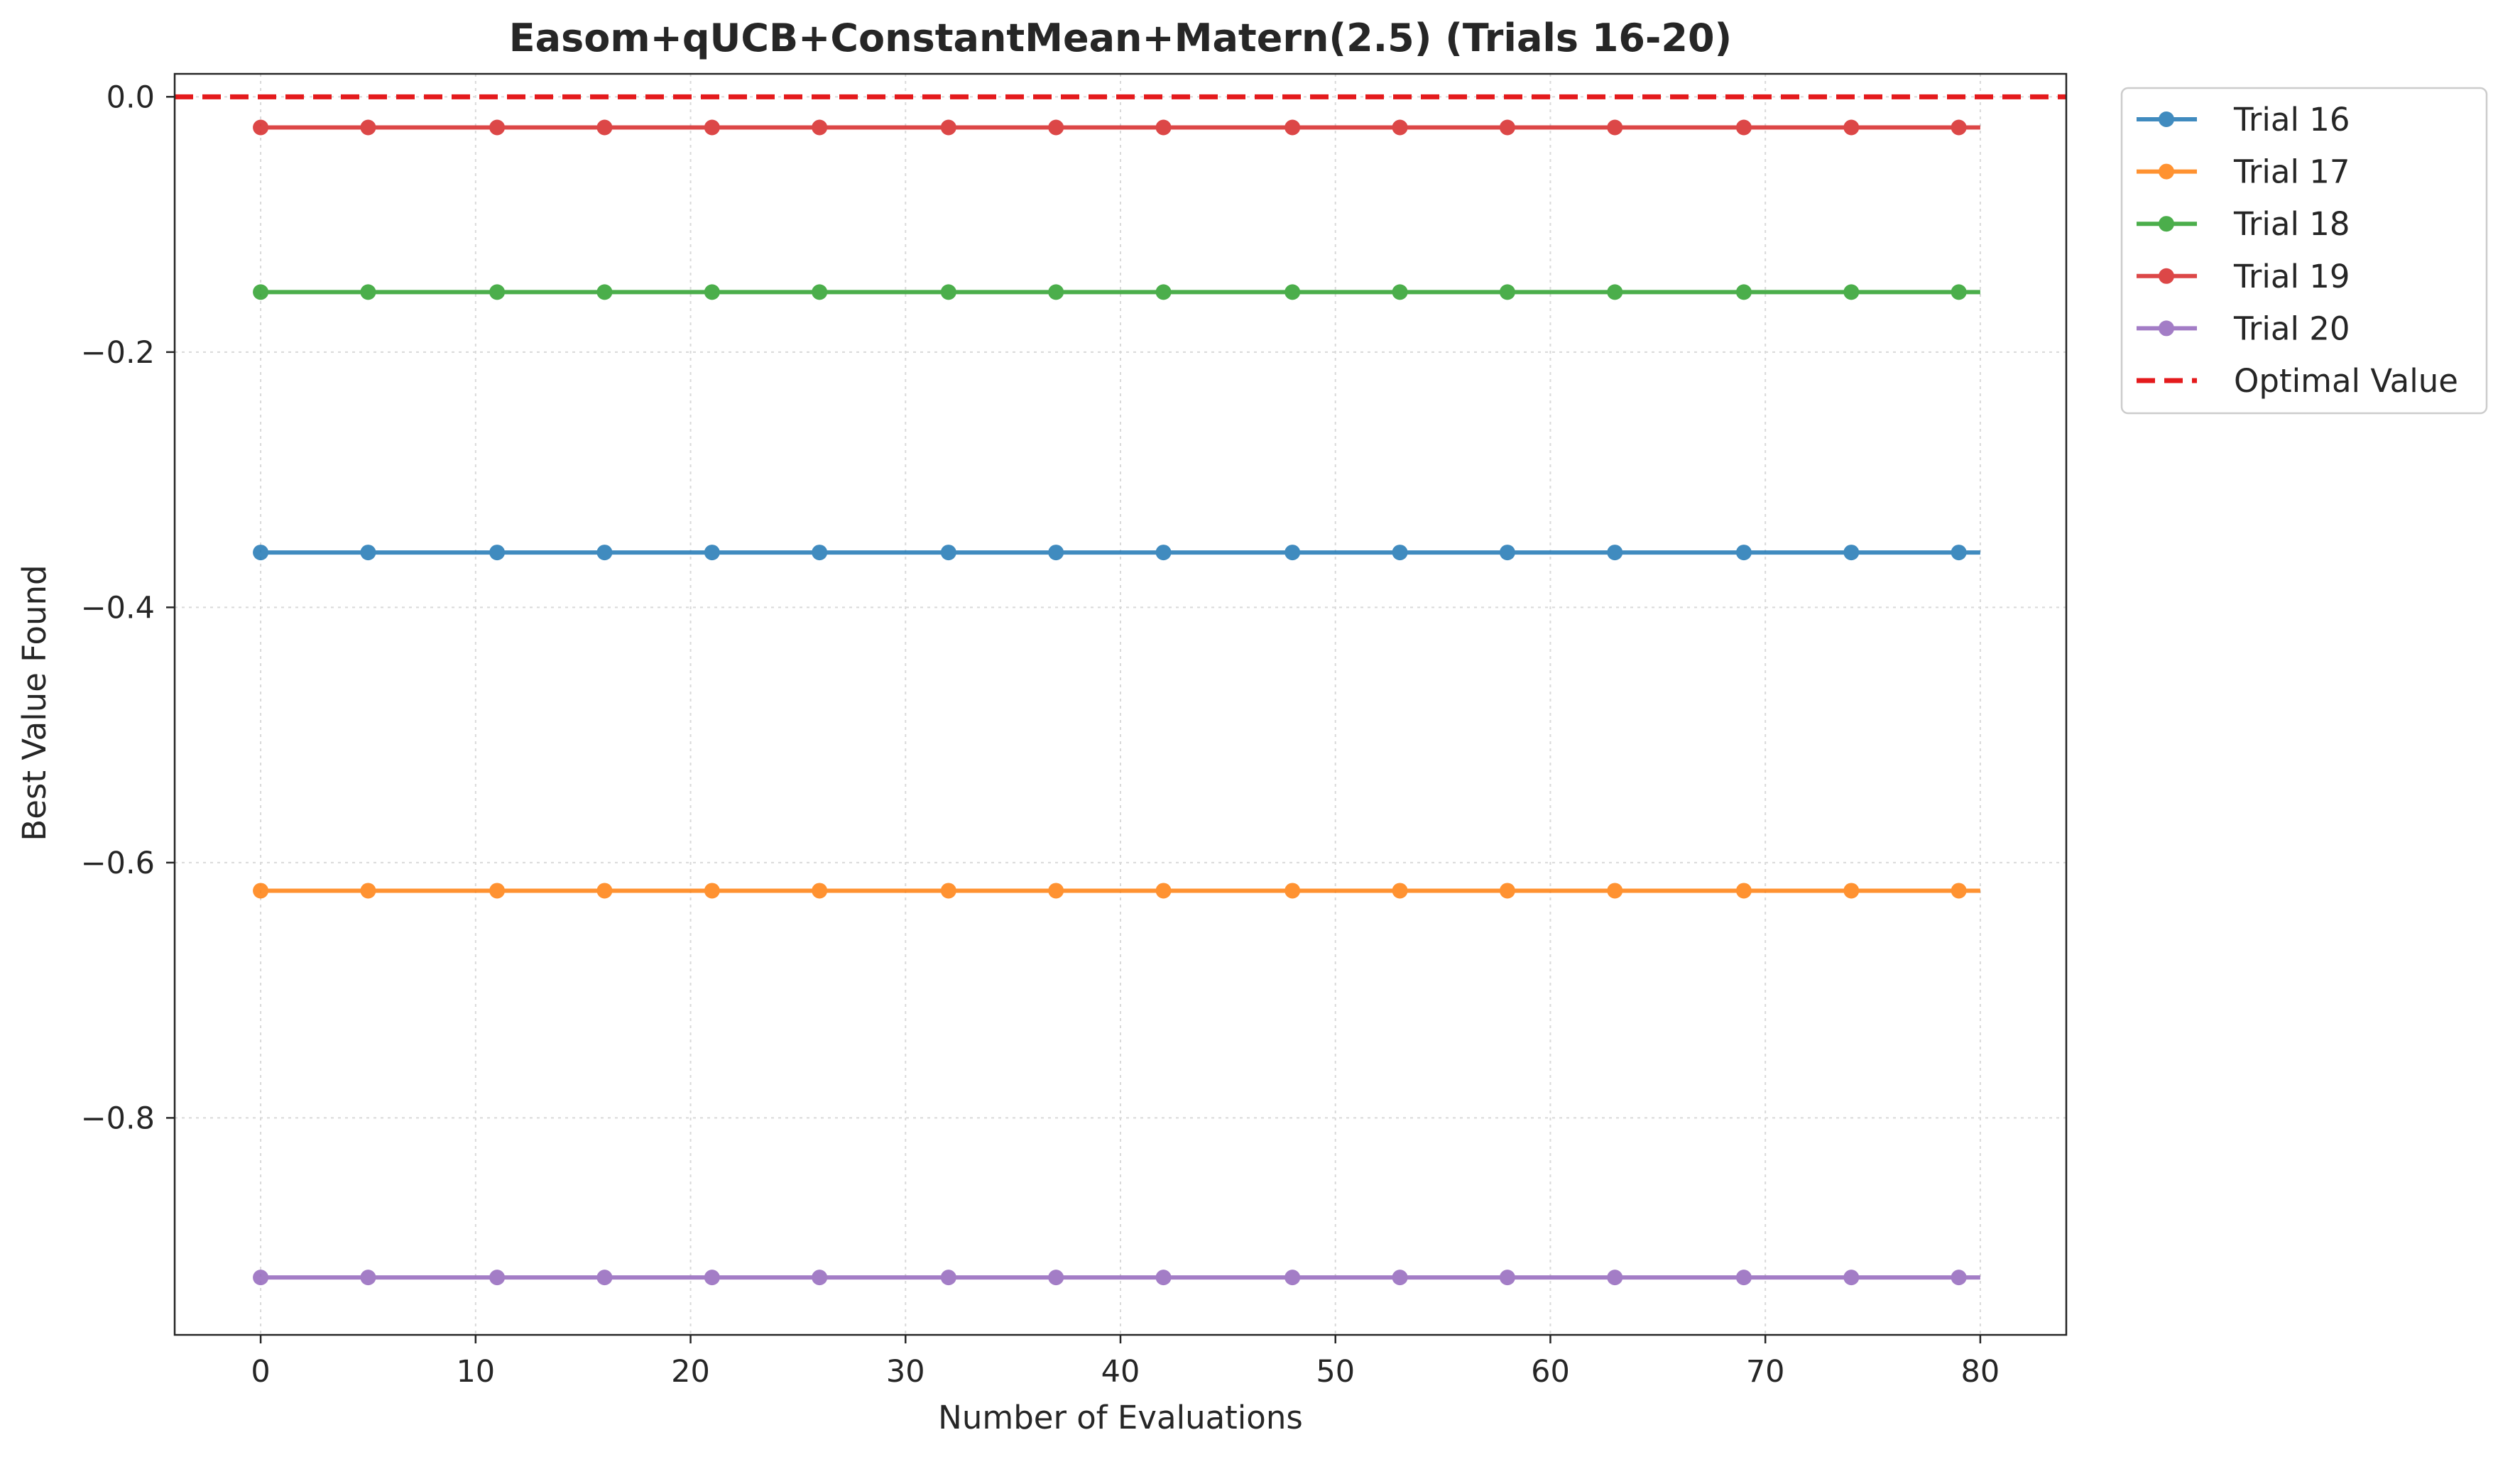 This screenshot has width=2520, height=1457. I want to click on legend-item-3: Trial 18, so click(2243, 224).